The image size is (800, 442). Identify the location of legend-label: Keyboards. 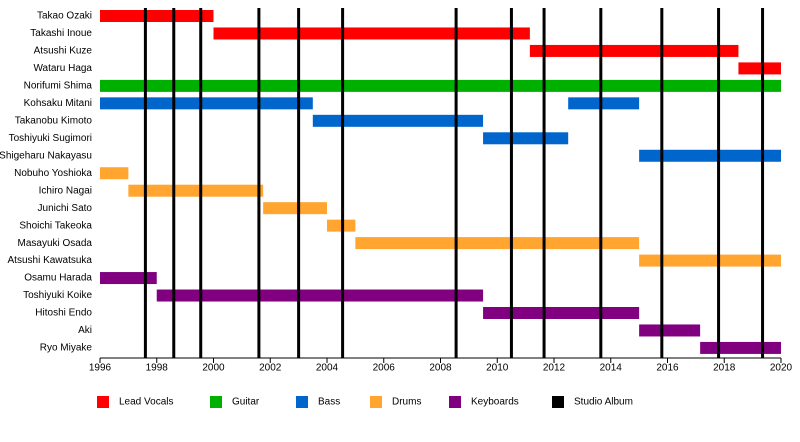
(495, 402).